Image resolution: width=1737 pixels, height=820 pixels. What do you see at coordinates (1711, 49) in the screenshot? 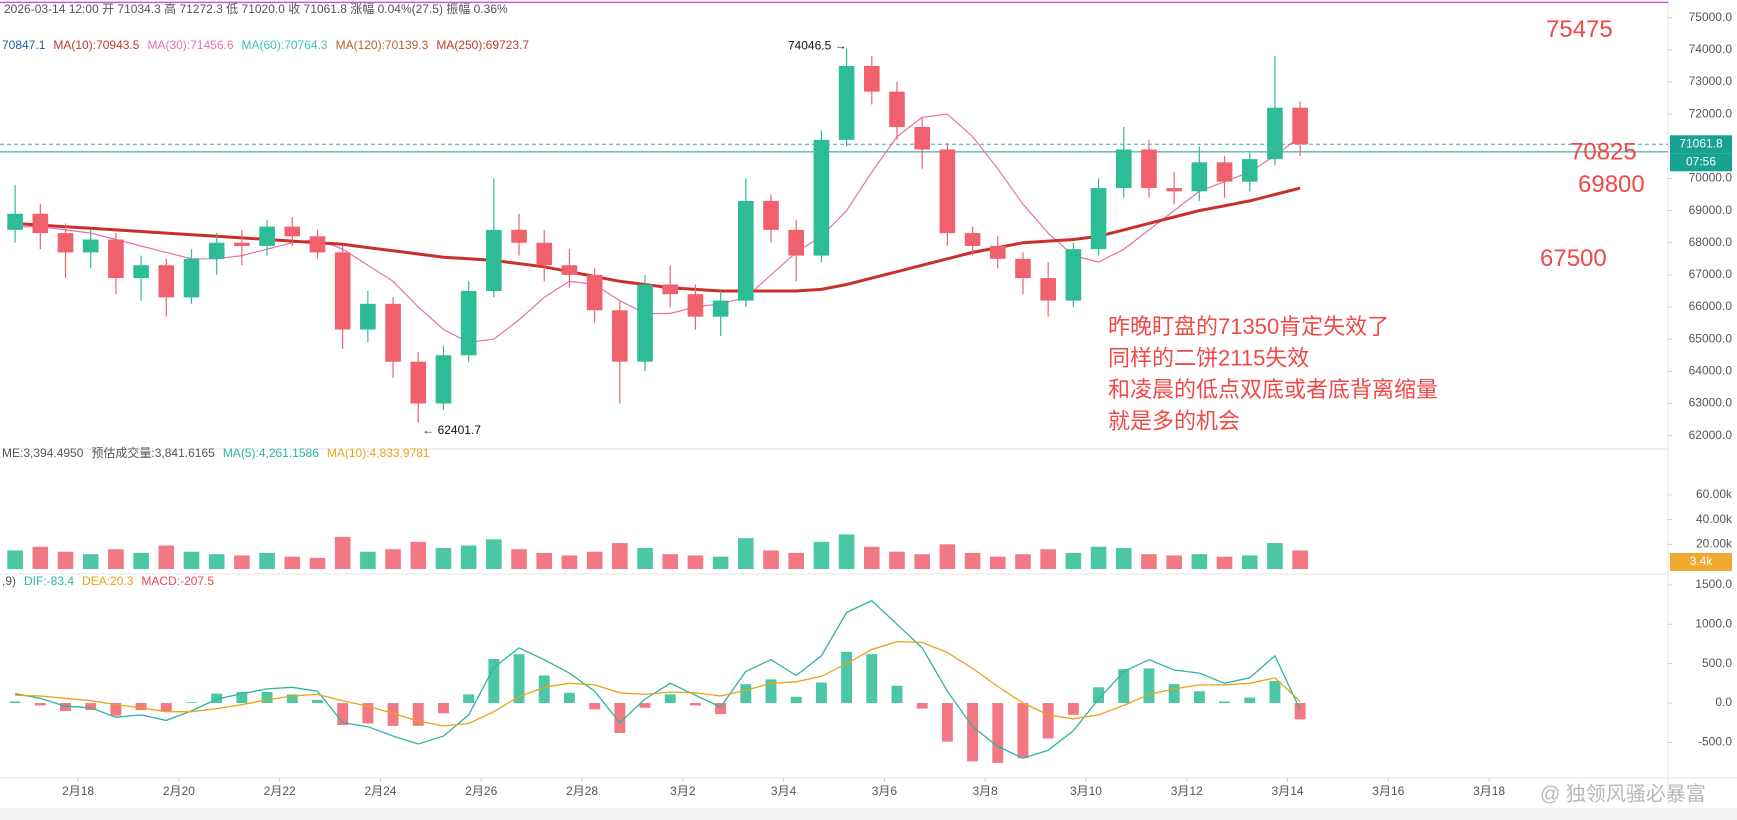
I see `y-tick-label: 74000.0` at bounding box center [1711, 49].